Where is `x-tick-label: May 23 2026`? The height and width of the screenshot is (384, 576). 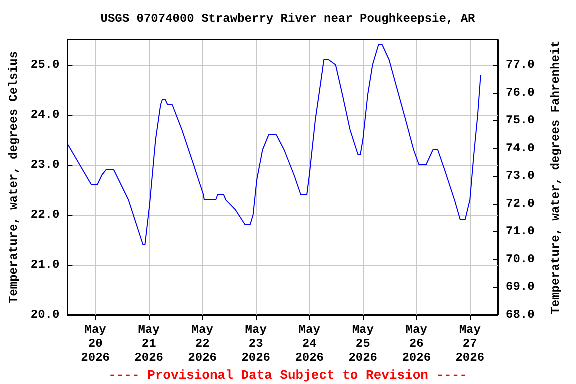 x-tick-label: May 23 2026 is located at coordinates (256, 344).